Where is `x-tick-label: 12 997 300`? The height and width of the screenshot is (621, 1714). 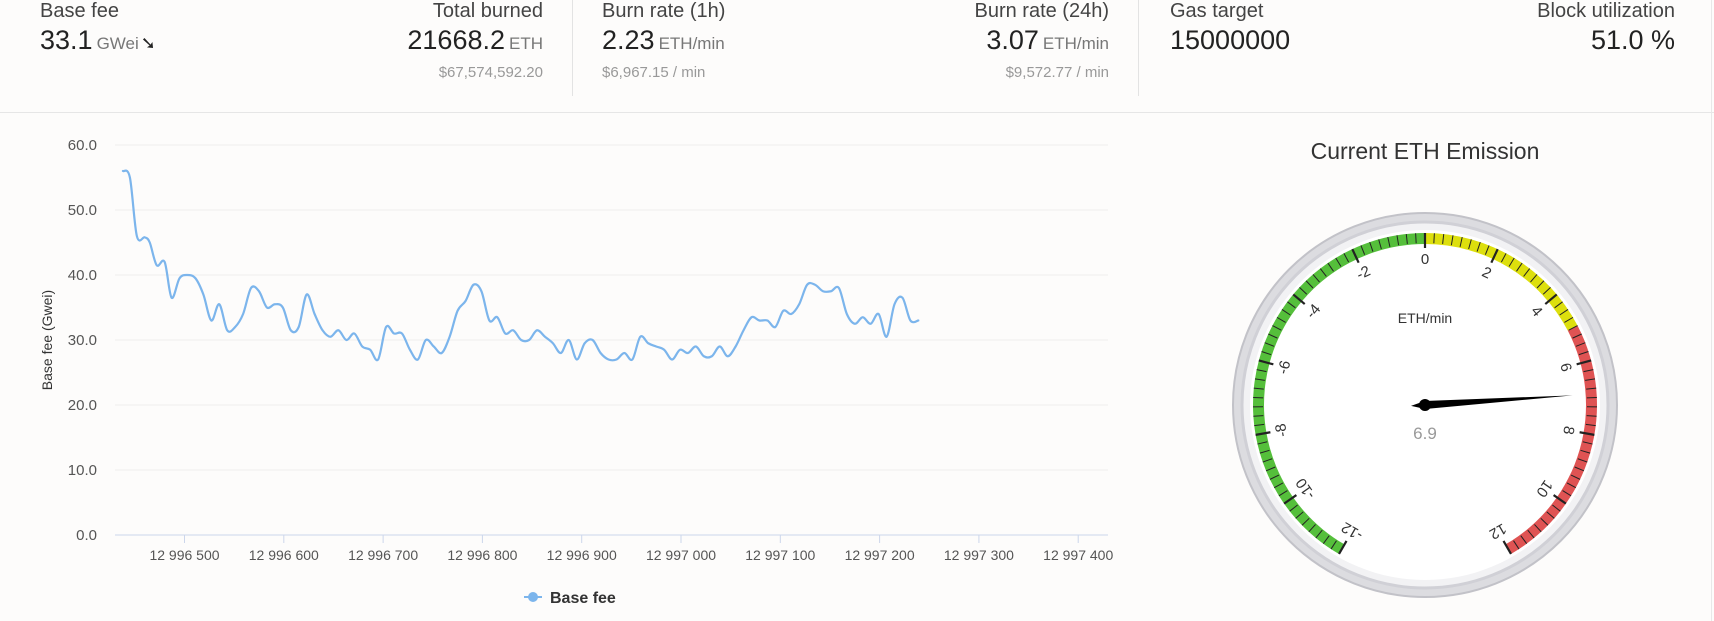 x-tick-label: 12 997 300 is located at coordinates (979, 555).